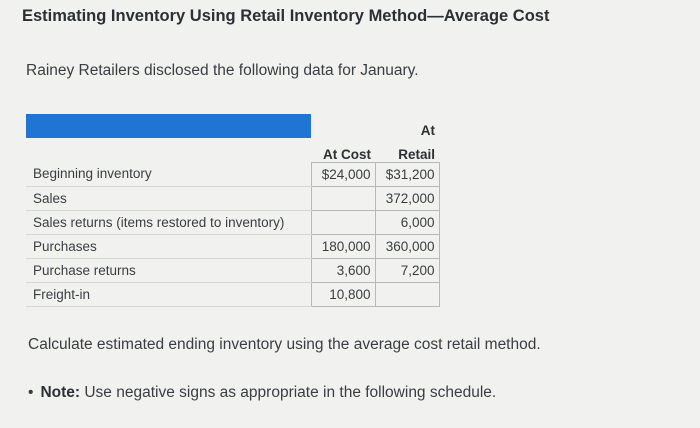 This screenshot has width=700, height=428. What do you see at coordinates (168, 174) in the screenshot?
I see `row-label: Beginning inventory` at bounding box center [168, 174].